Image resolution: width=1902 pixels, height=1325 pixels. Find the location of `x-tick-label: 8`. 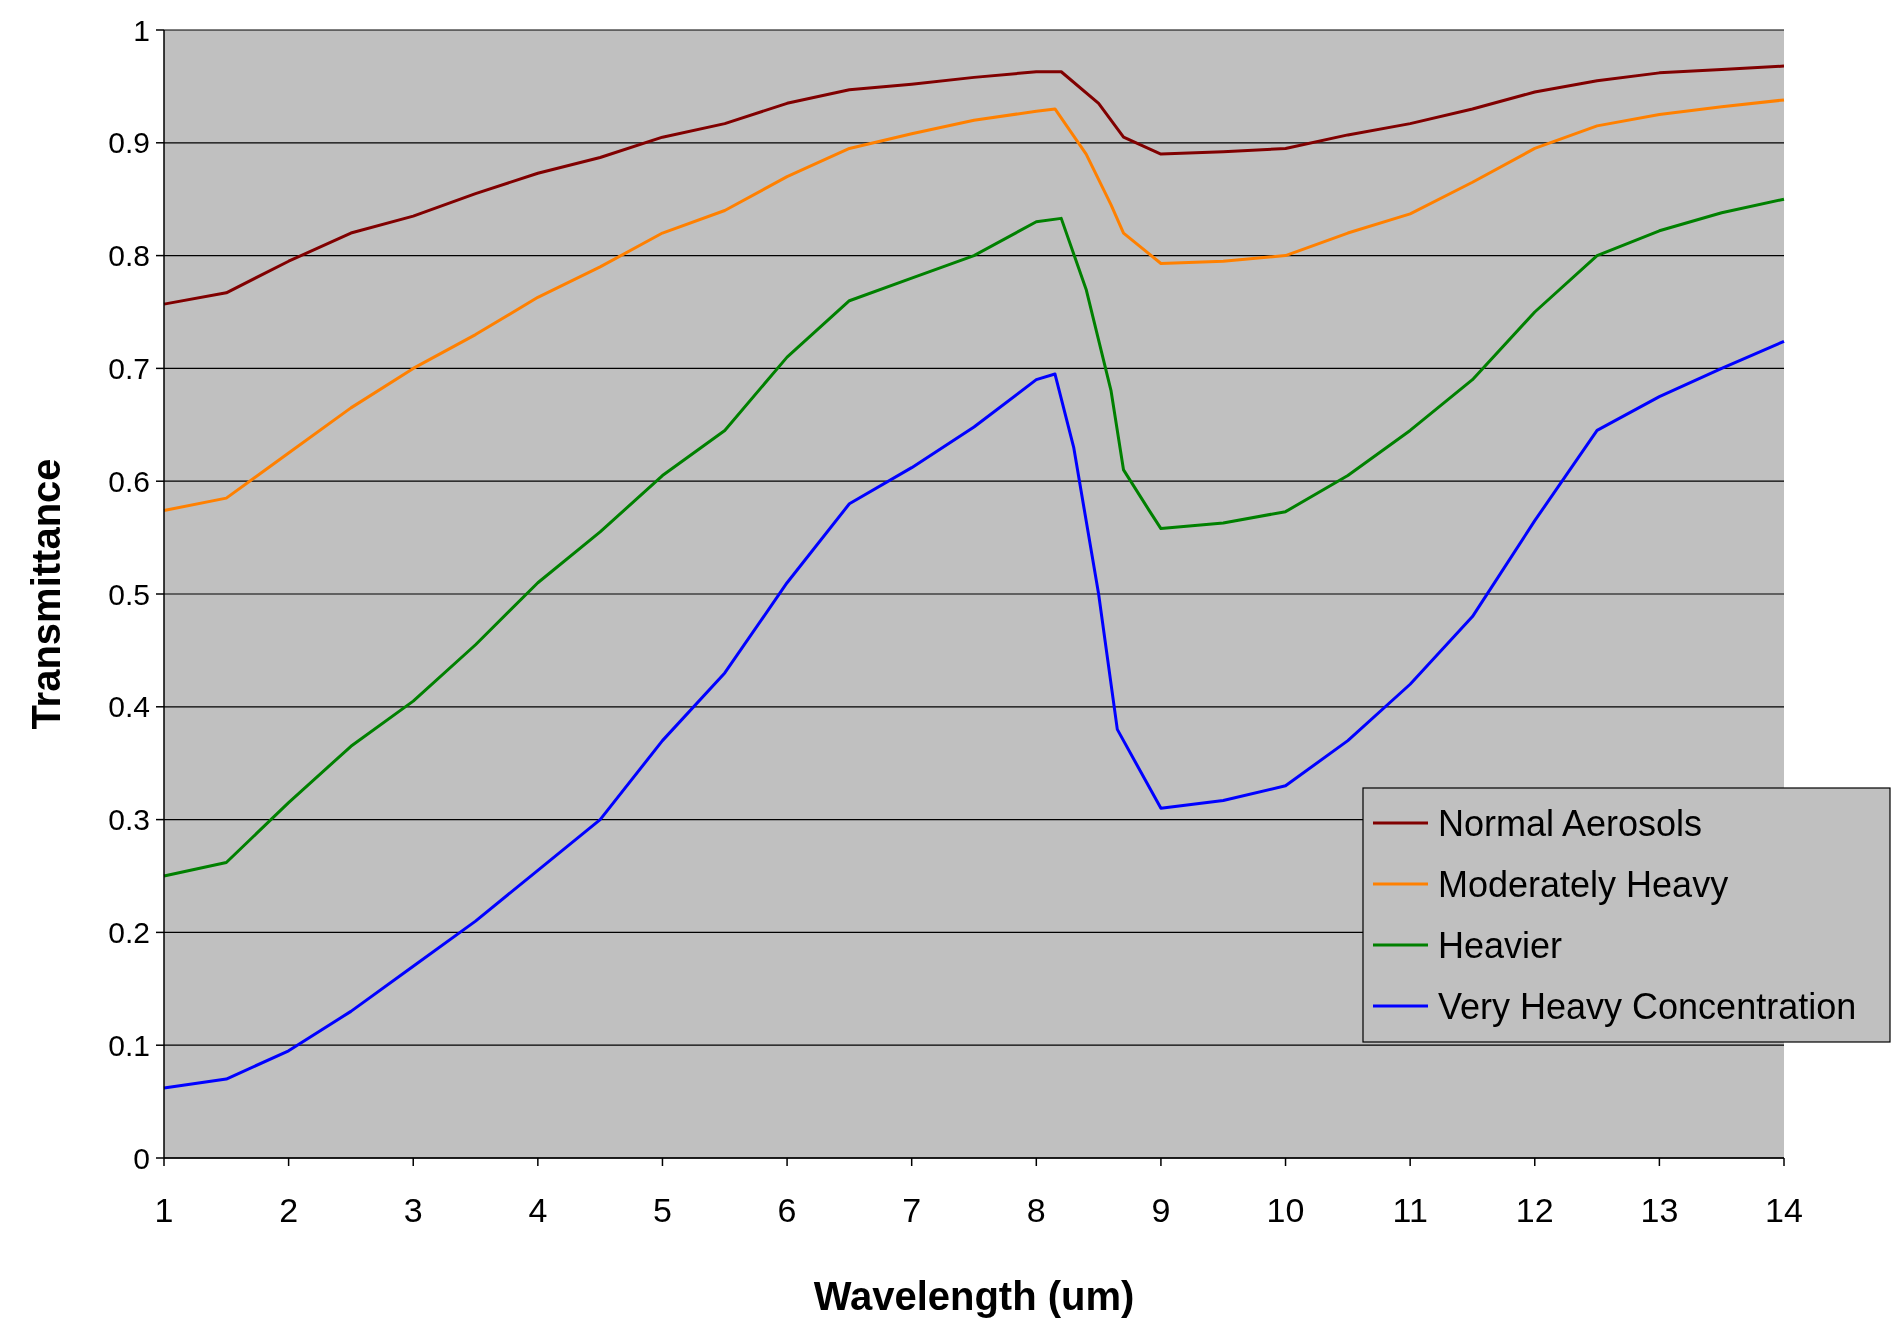

x-tick-label: 8 is located at coordinates (1036, 1210).